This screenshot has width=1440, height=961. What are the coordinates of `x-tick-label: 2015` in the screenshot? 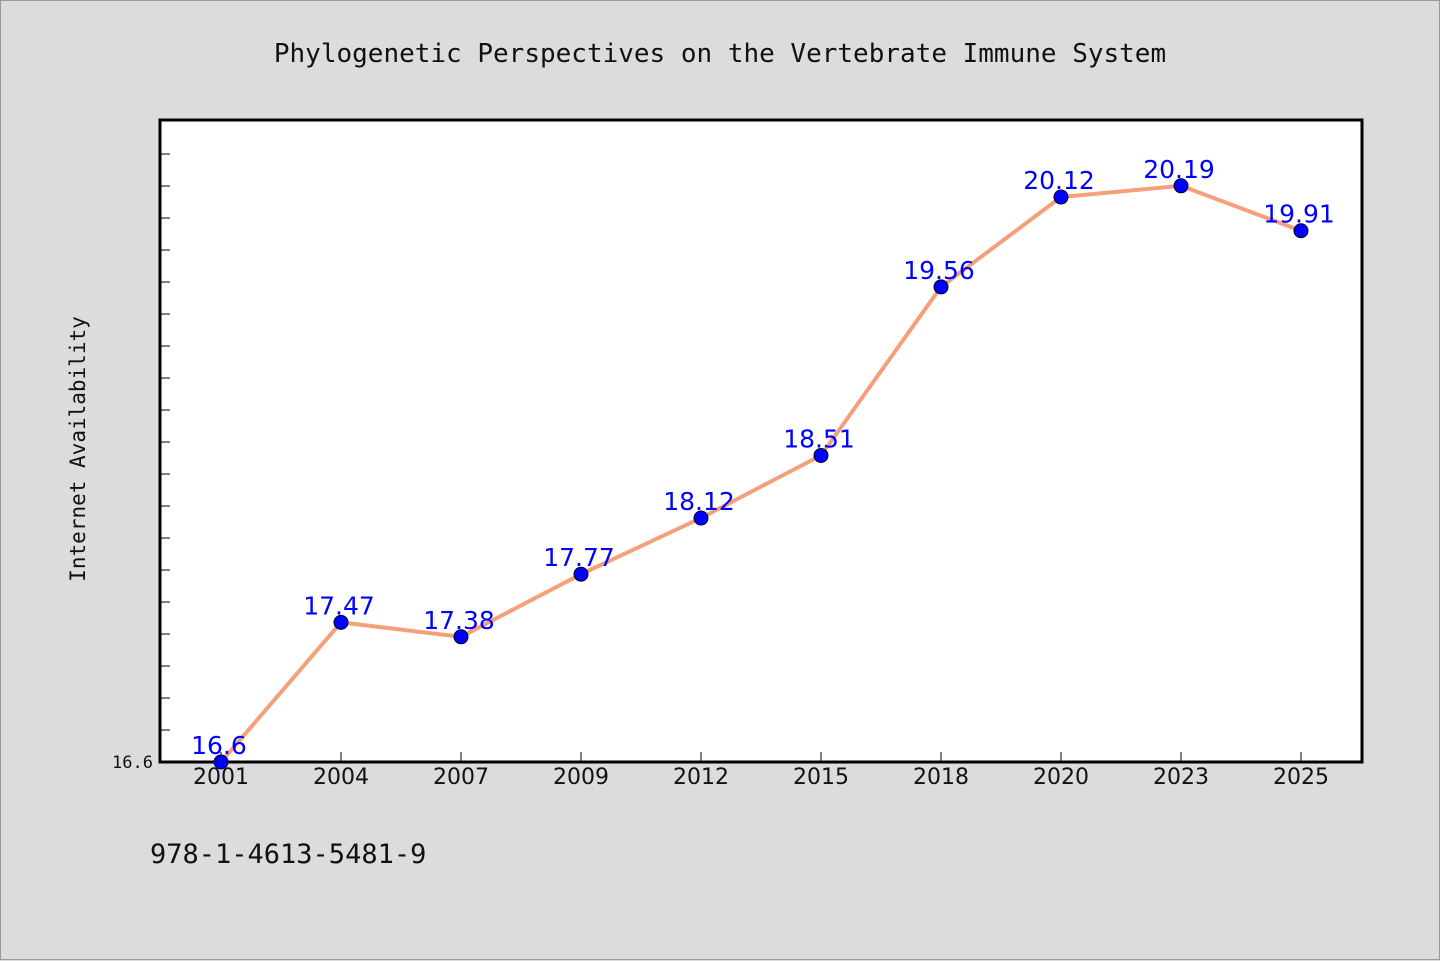 It's located at (821, 777).